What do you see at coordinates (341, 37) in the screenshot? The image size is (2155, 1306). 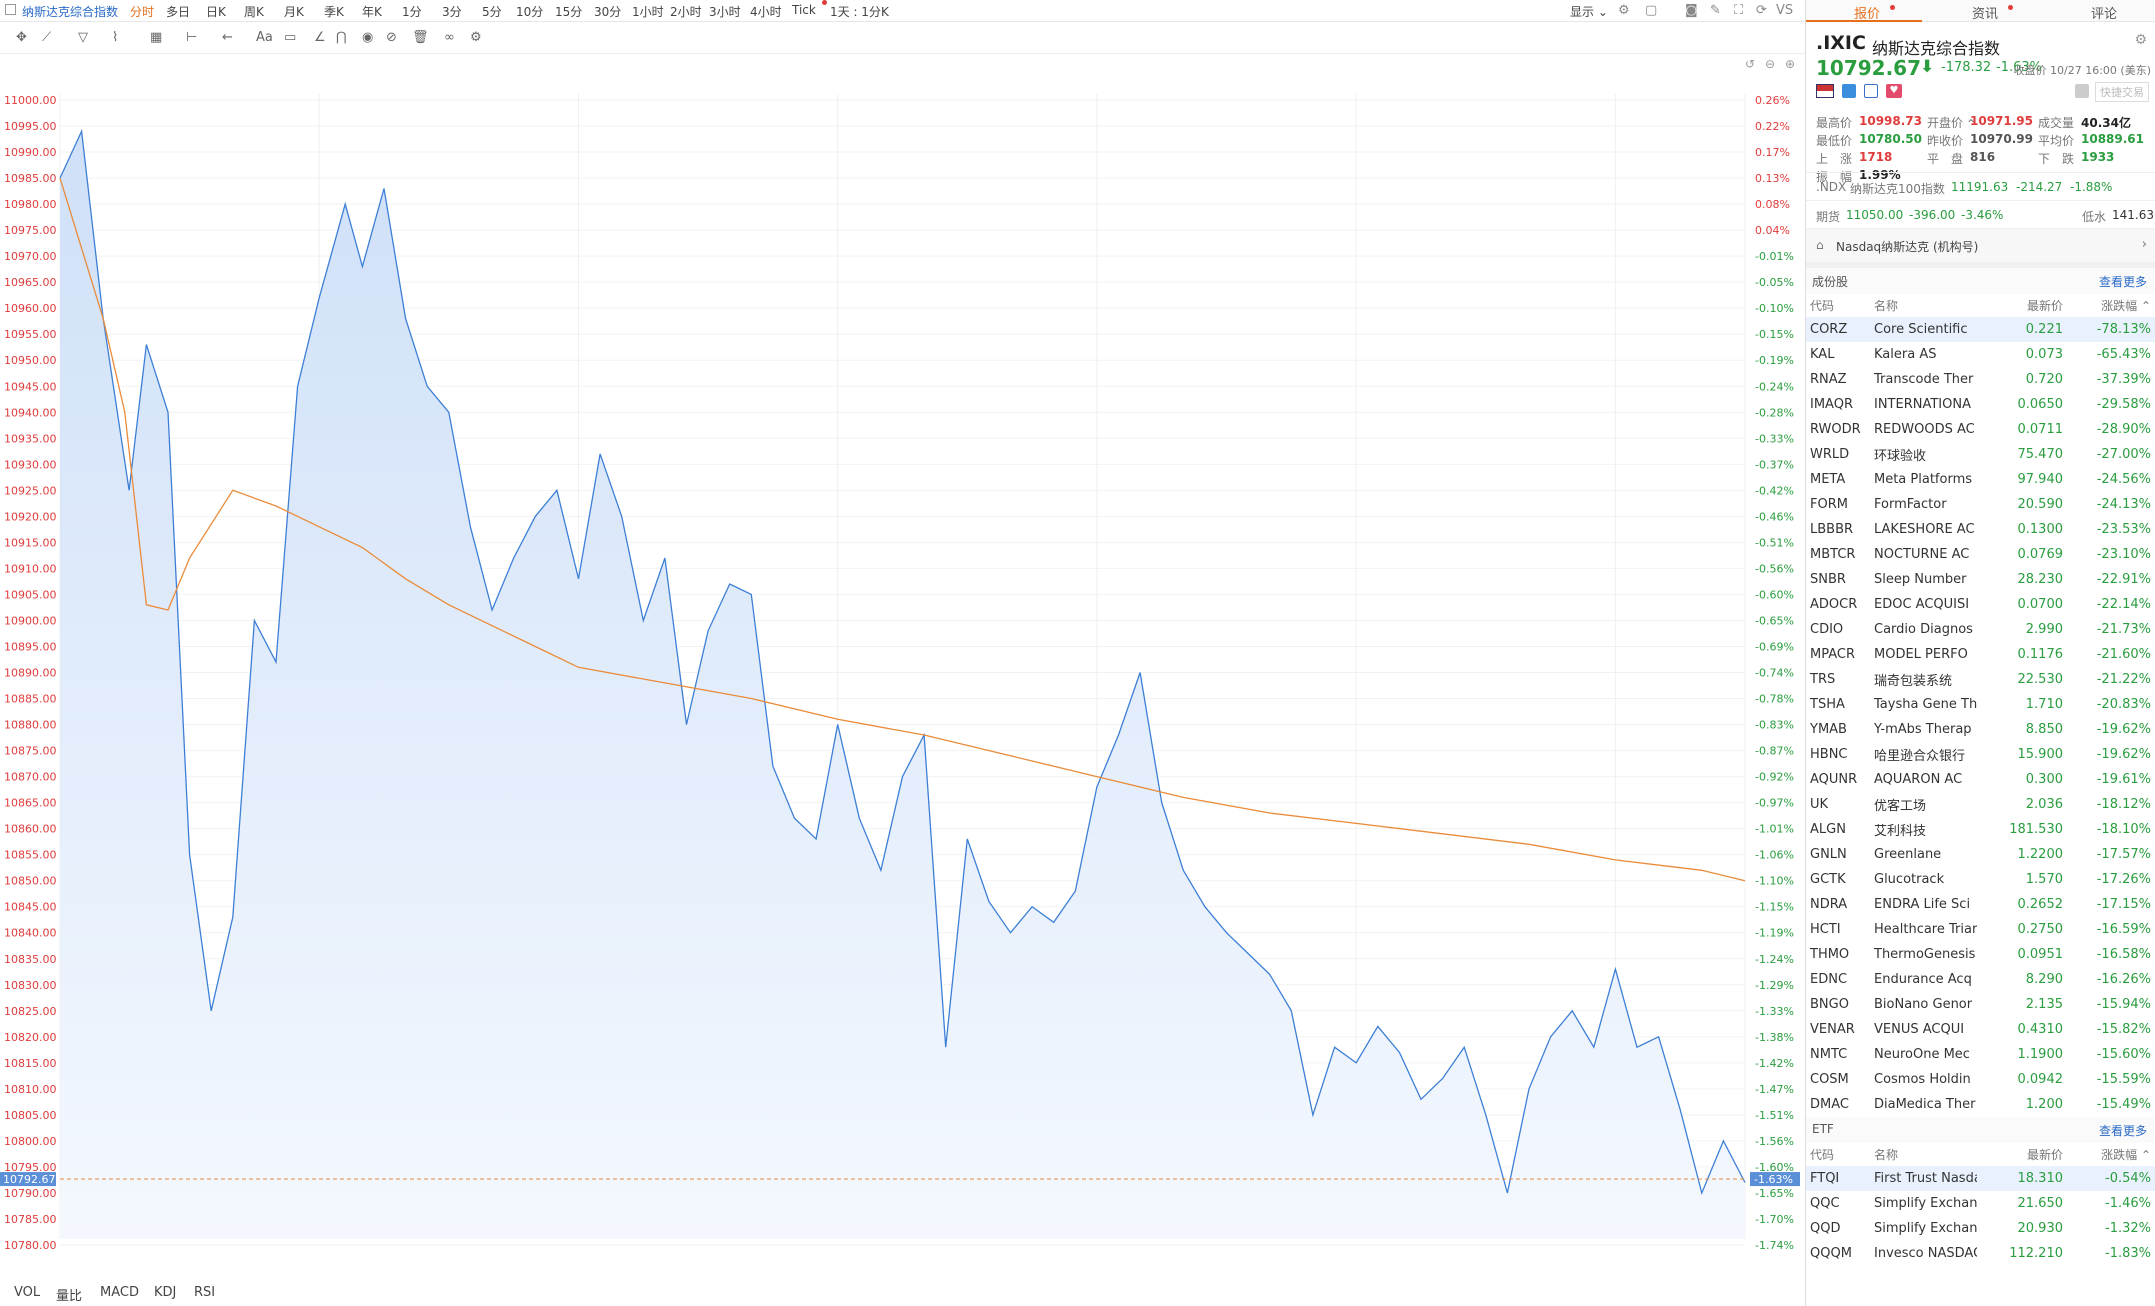 I see `magnet-icon: ⋂` at bounding box center [341, 37].